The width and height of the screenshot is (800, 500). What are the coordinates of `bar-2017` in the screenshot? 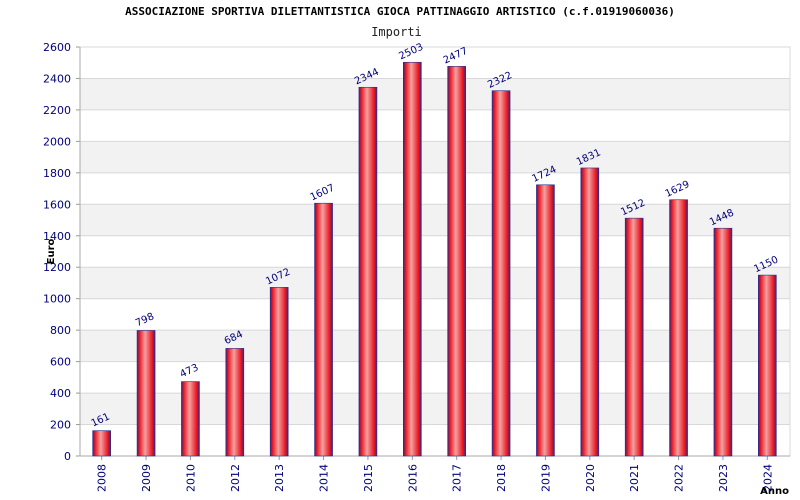 It's located at (456, 261).